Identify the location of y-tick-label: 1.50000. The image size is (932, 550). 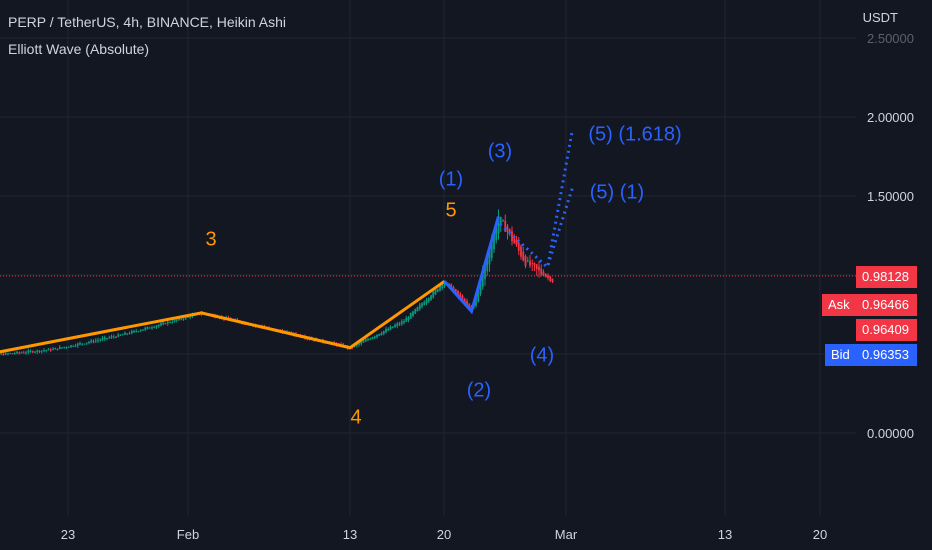
(890, 196).